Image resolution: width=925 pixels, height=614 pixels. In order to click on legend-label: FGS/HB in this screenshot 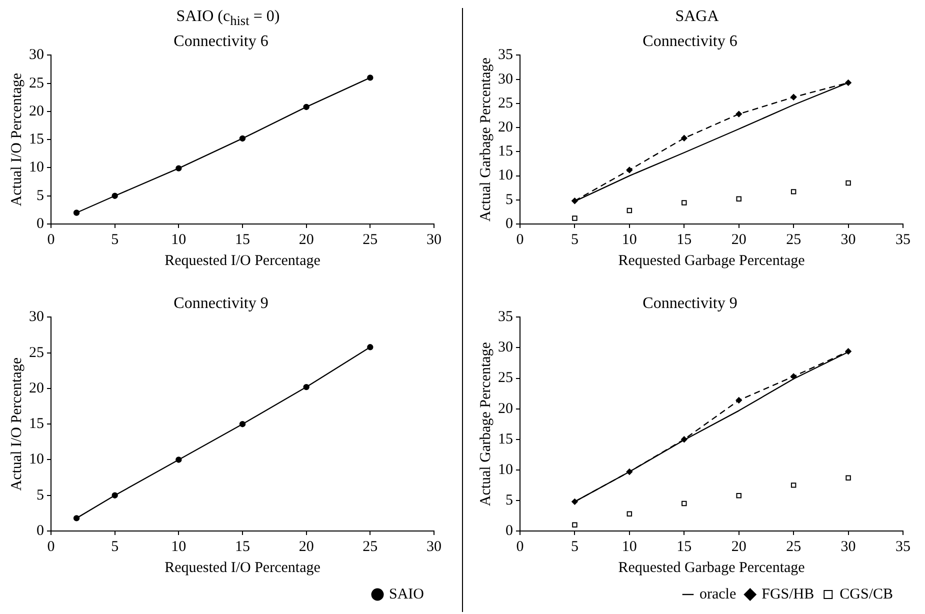, I will do `click(788, 594)`.